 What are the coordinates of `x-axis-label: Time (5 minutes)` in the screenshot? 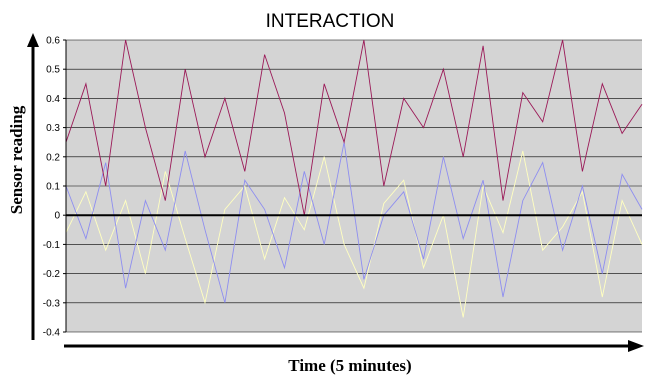 It's located at (349, 365).